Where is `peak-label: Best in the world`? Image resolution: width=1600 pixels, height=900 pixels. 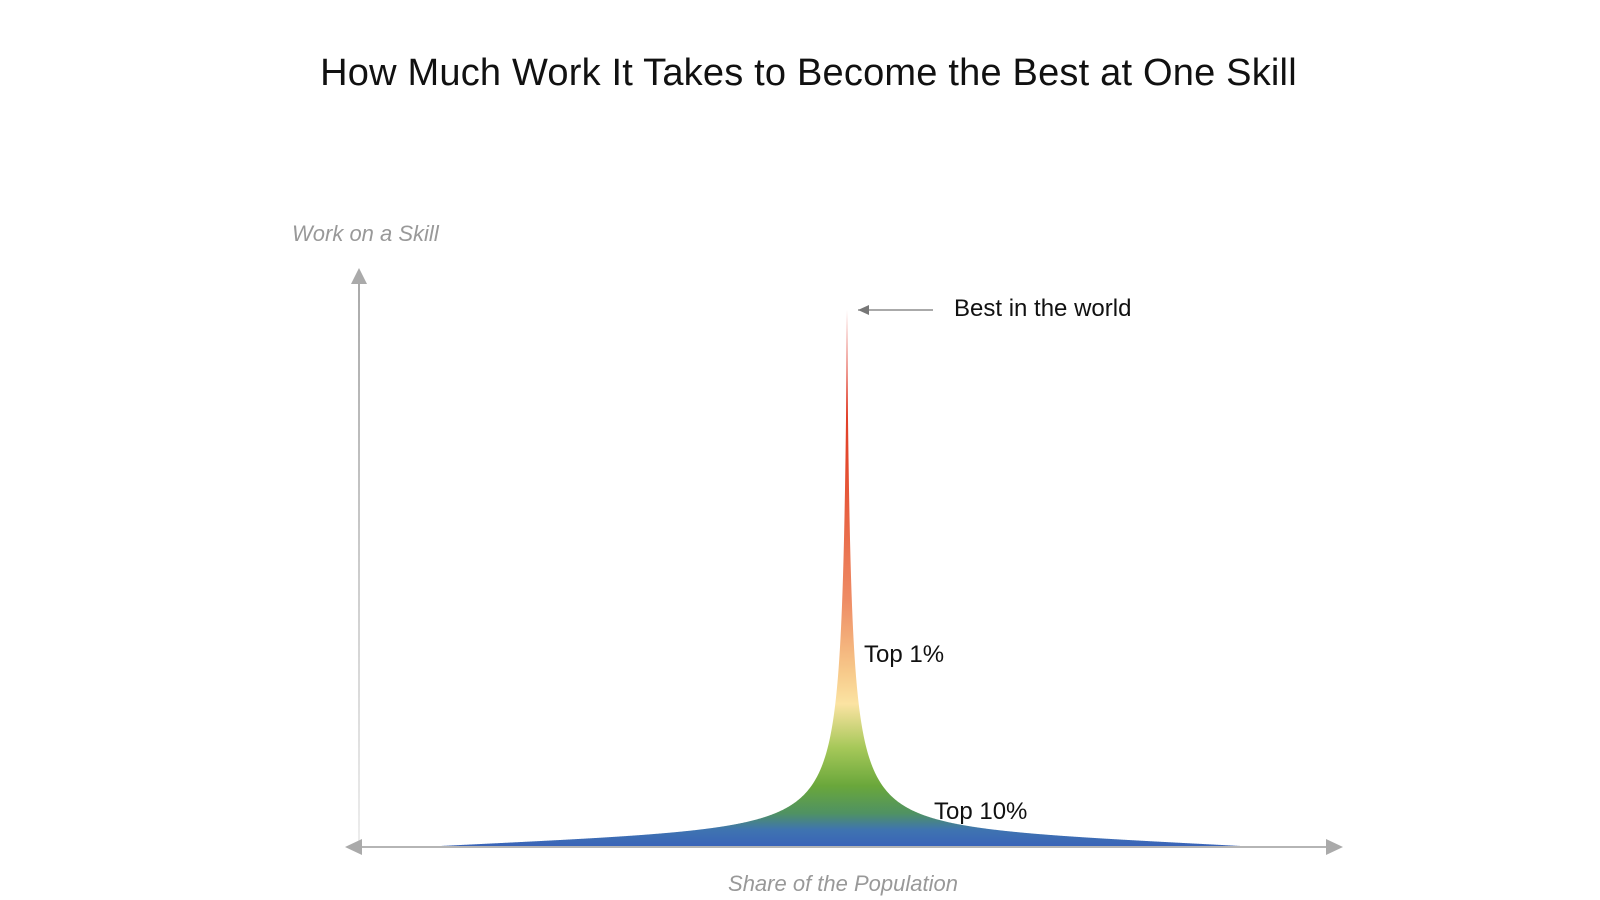
peak-label: Best in the world is located at coordinates (1042, 308).